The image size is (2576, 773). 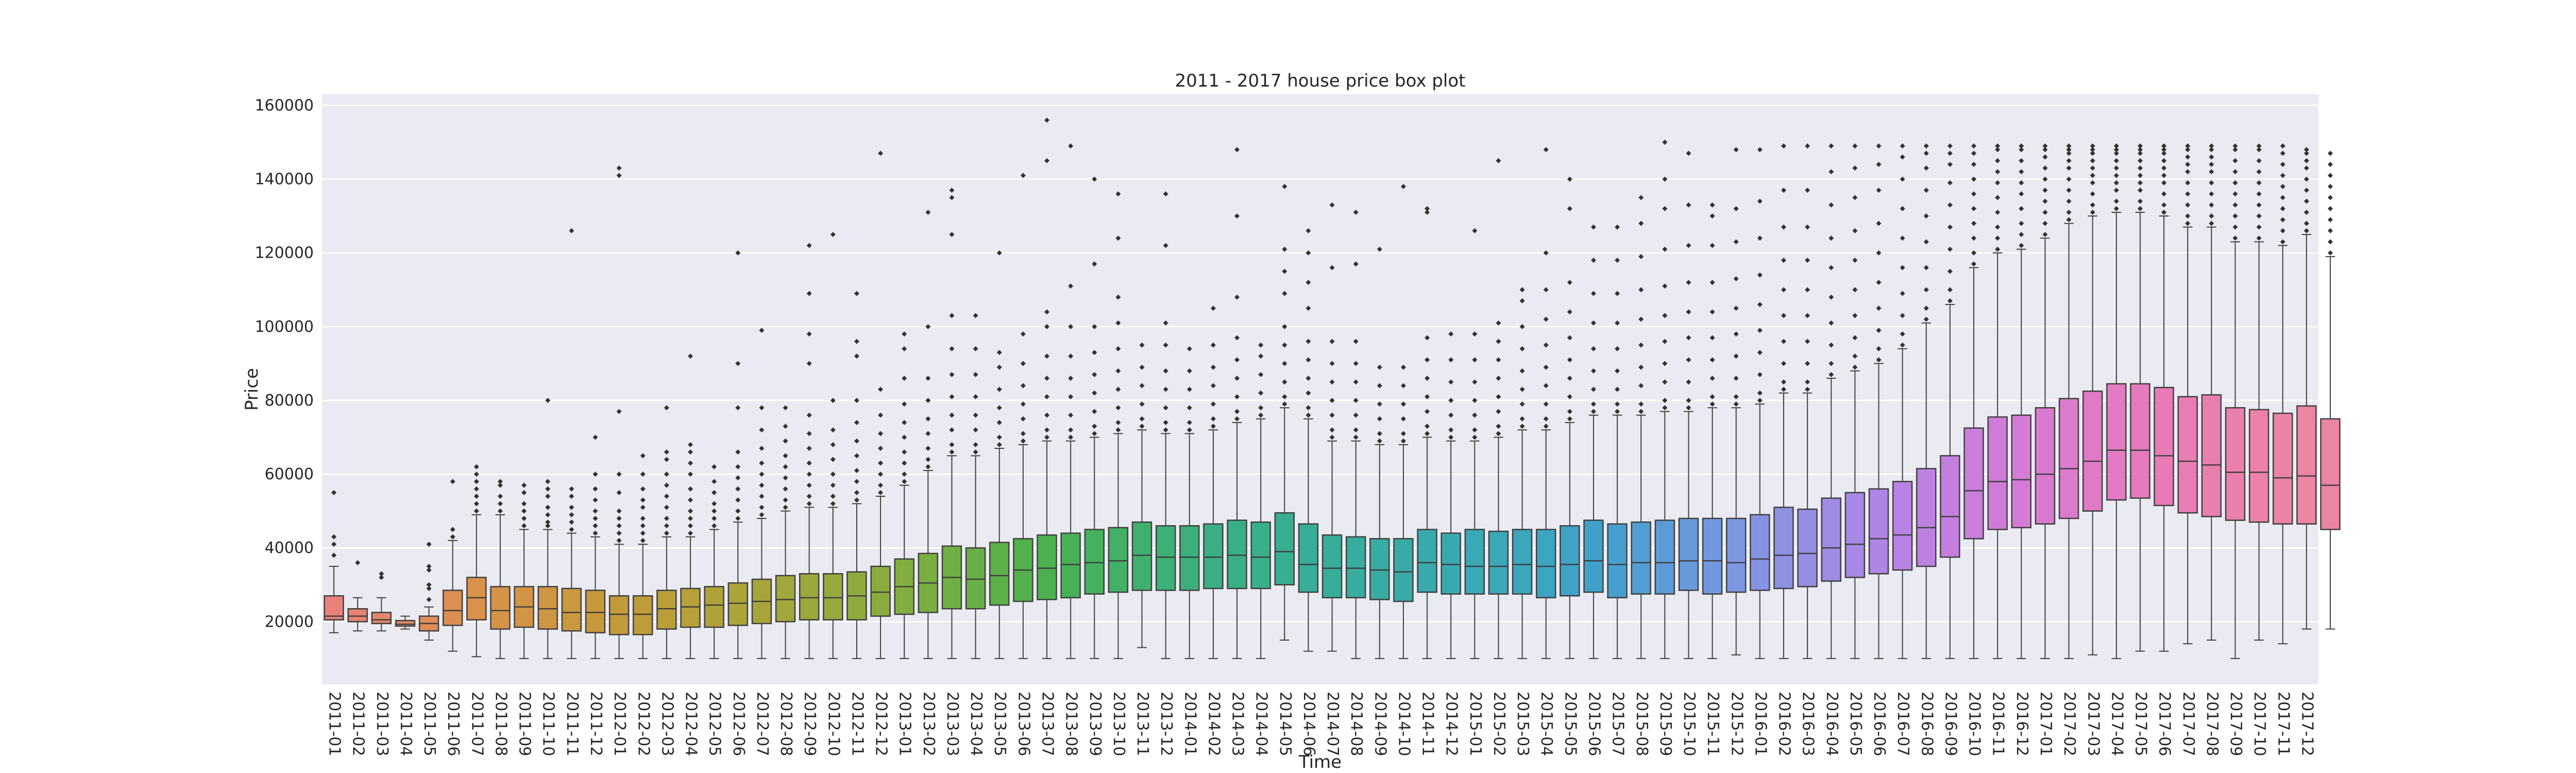 I want to click on x-tick-label: 2017-07, so click(x=2188, y=724).